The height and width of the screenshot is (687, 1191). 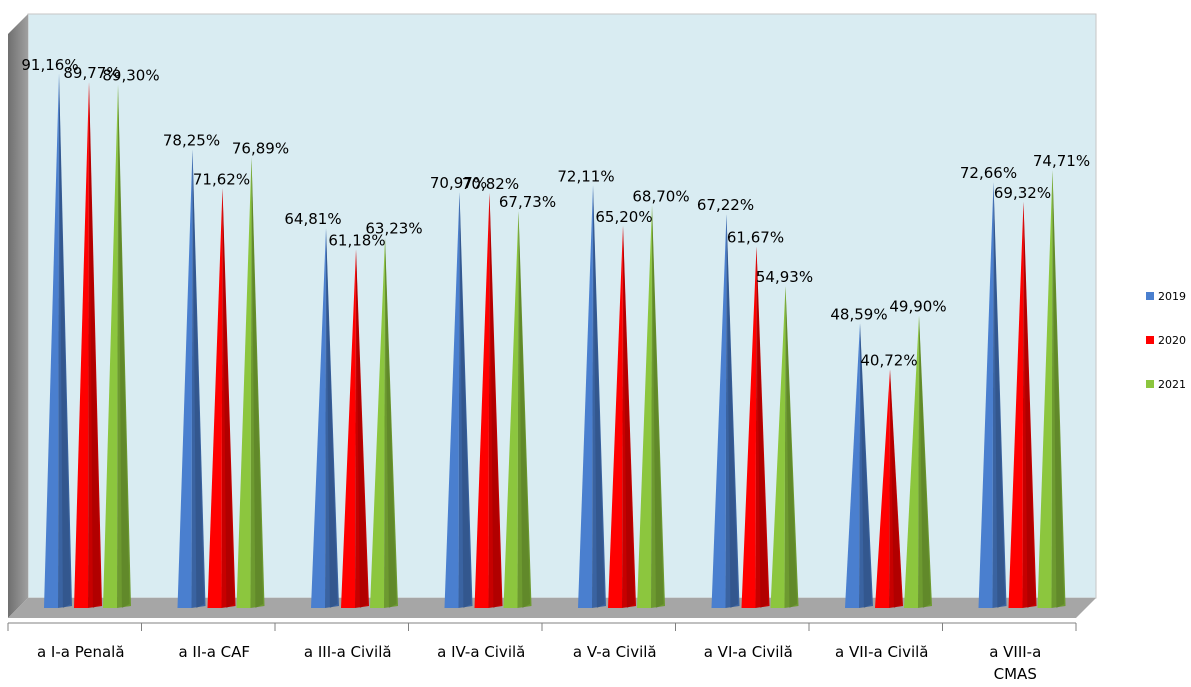 I want to click on x-tick-label: a VII-a Civilă, so click(x=882, y=652).